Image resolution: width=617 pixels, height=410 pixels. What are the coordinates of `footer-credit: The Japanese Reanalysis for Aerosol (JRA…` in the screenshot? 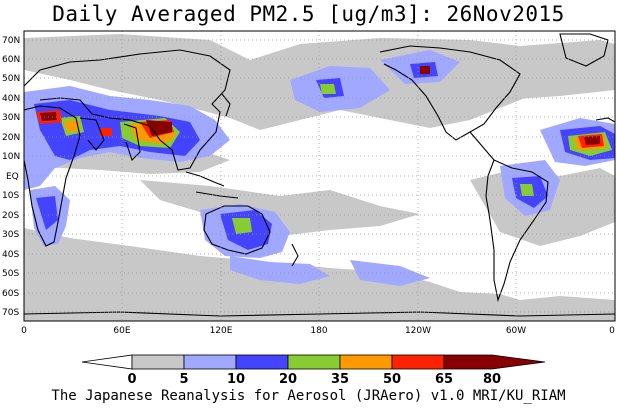 It's located at (308, 396).